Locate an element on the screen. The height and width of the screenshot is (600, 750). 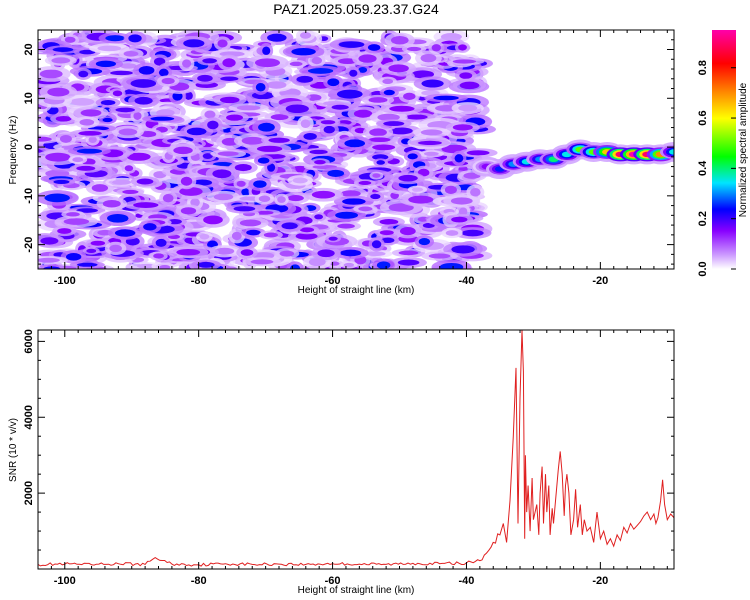
y-tick-label: 4000 is located at coordinates (29, 417).